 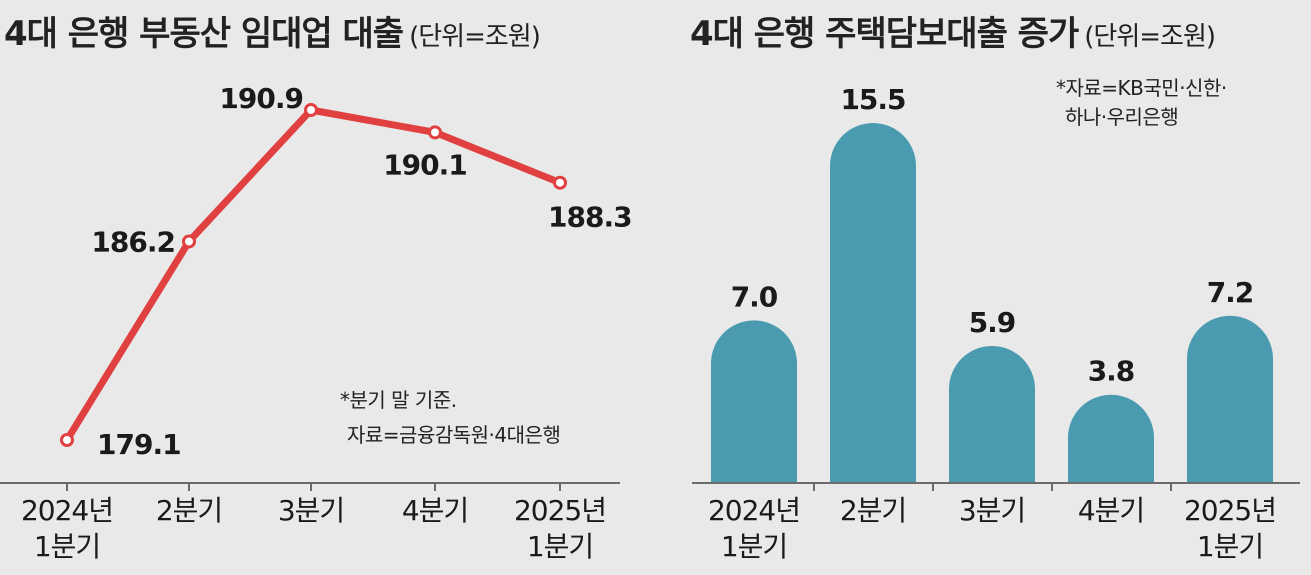 I want to click on left-value-label: 190.1, so click(x=425, y=164).